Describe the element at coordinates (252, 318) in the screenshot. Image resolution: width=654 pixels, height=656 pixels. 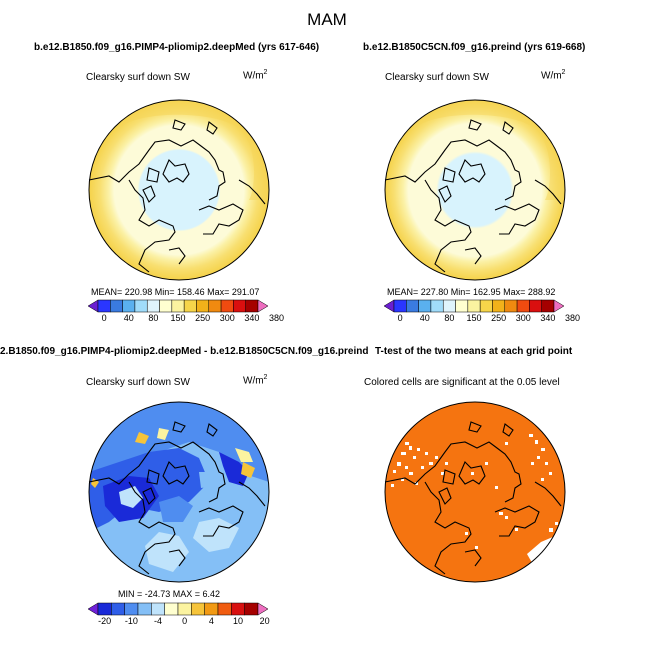
I see `panel1-colorbar-tick-label: 340` at that location.